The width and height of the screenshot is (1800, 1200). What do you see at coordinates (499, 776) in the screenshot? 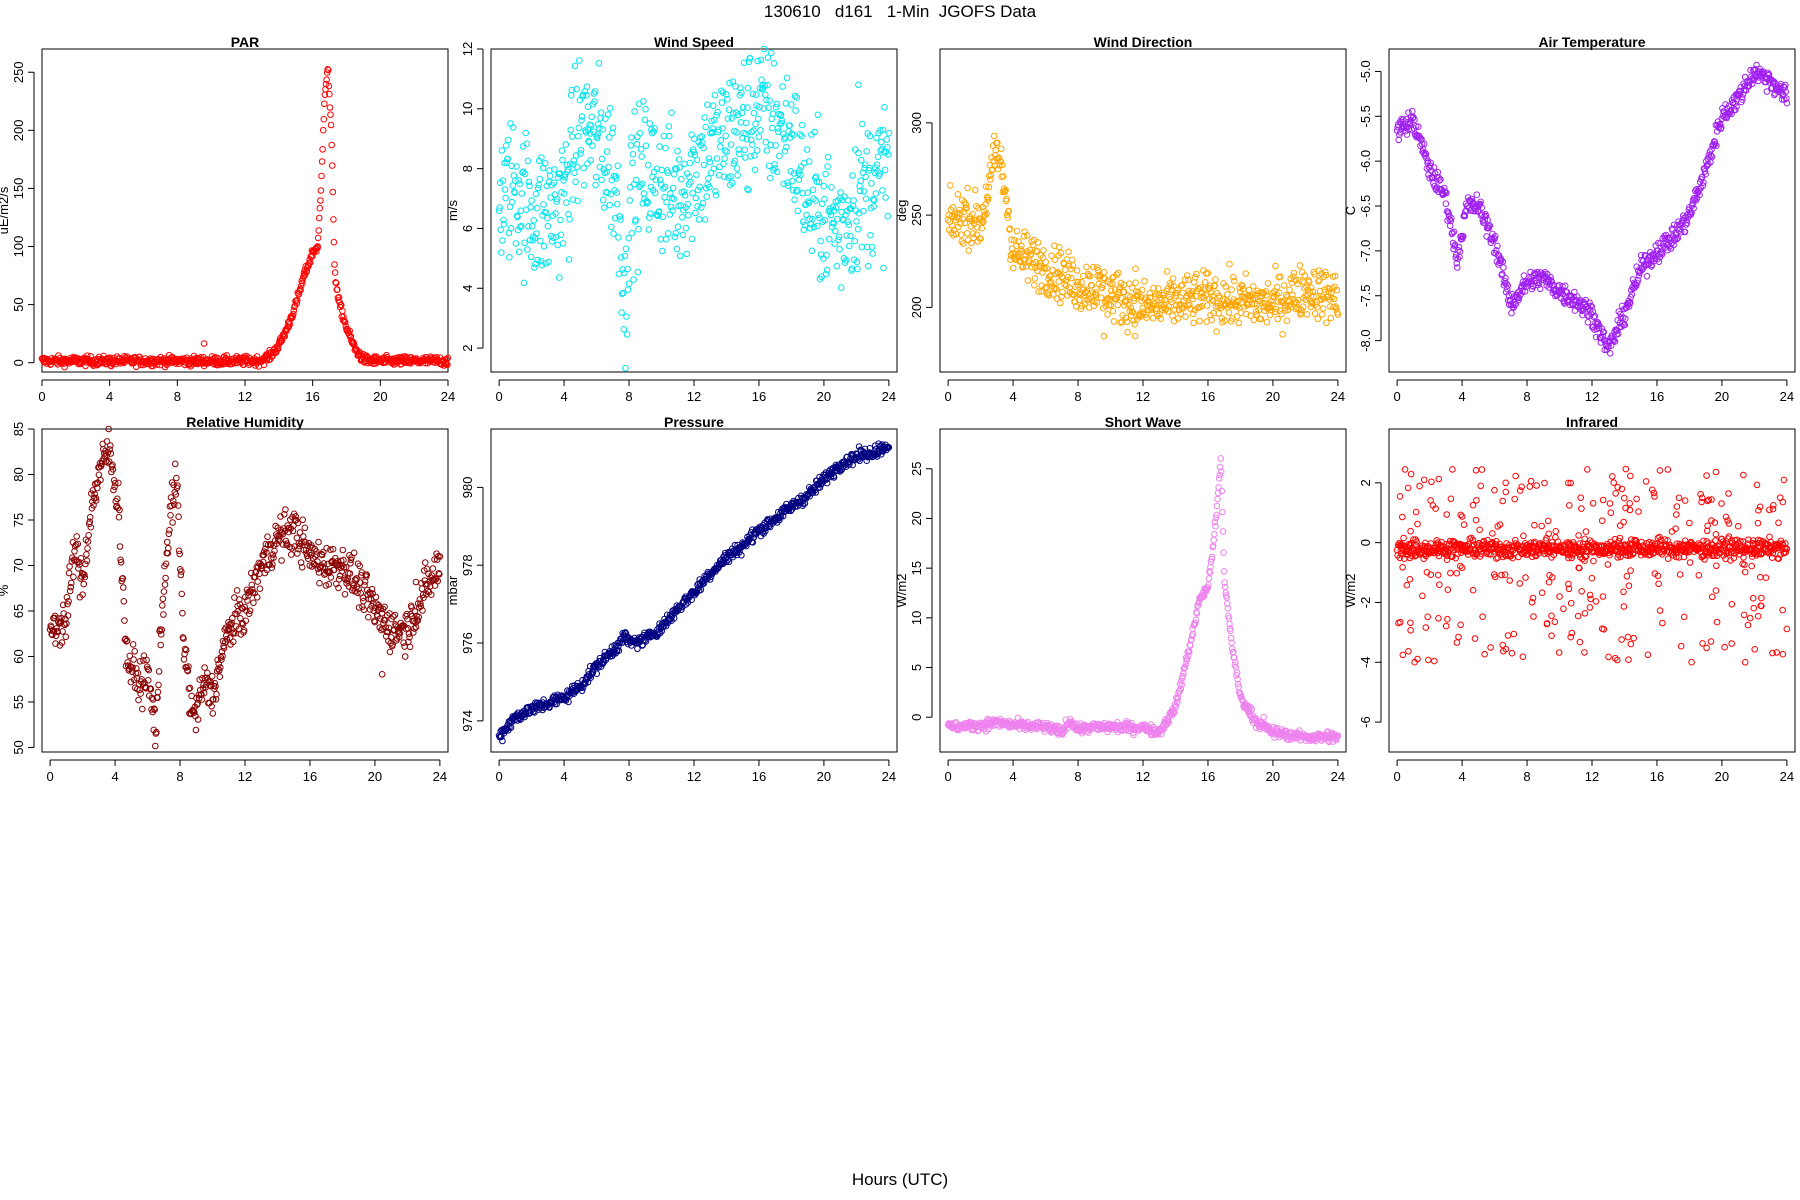
I see `x-tick-label: 0` at bounding box center [499, 776].